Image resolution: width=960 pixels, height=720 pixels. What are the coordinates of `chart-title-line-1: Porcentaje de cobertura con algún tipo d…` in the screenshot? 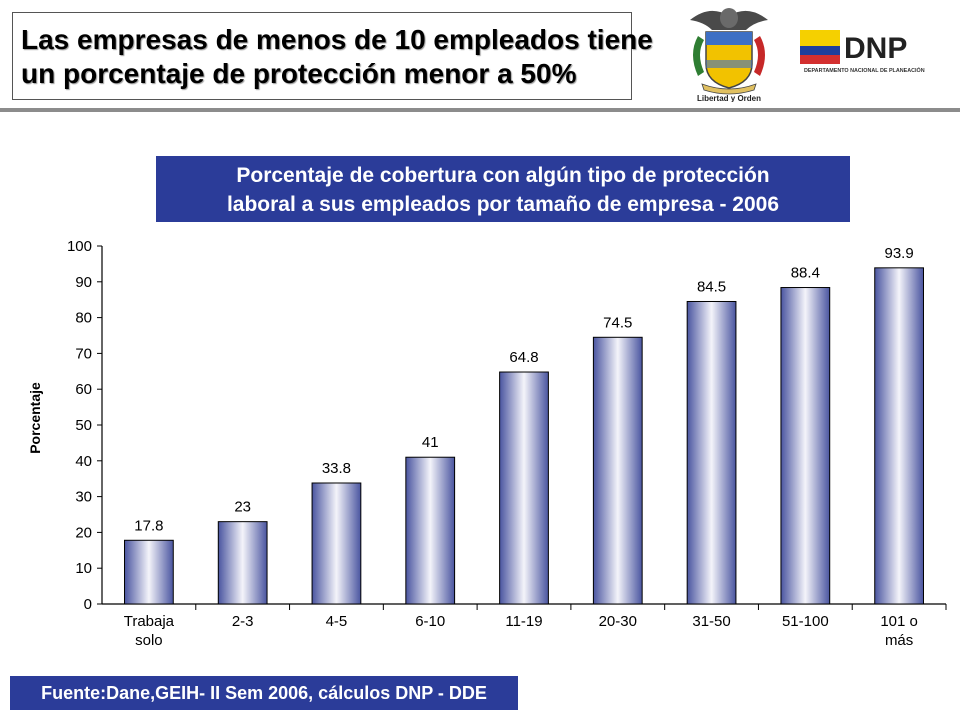 It's located at (503, 175).